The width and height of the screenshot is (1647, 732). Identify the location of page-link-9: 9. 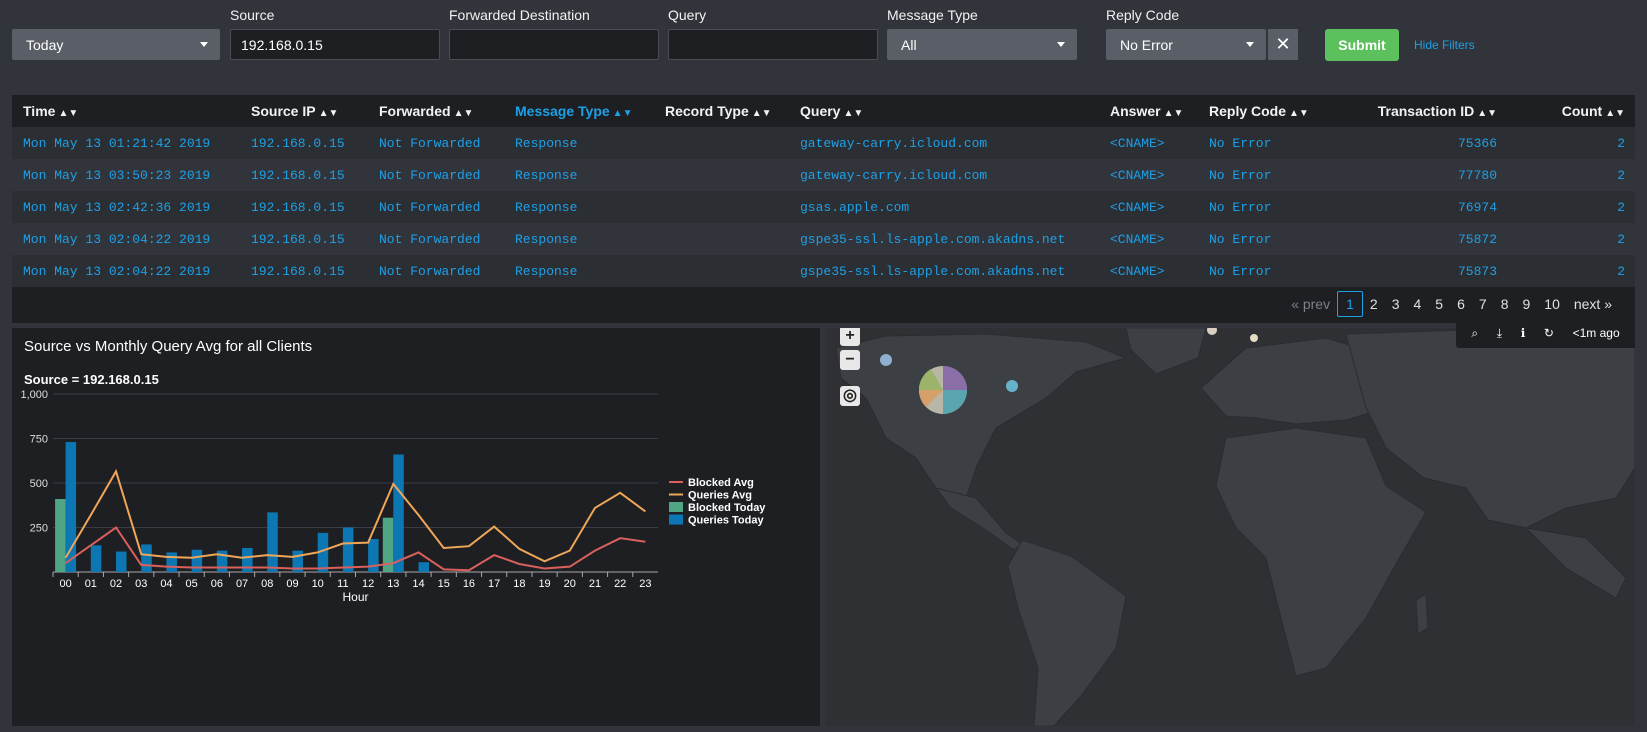
(1526, 304).